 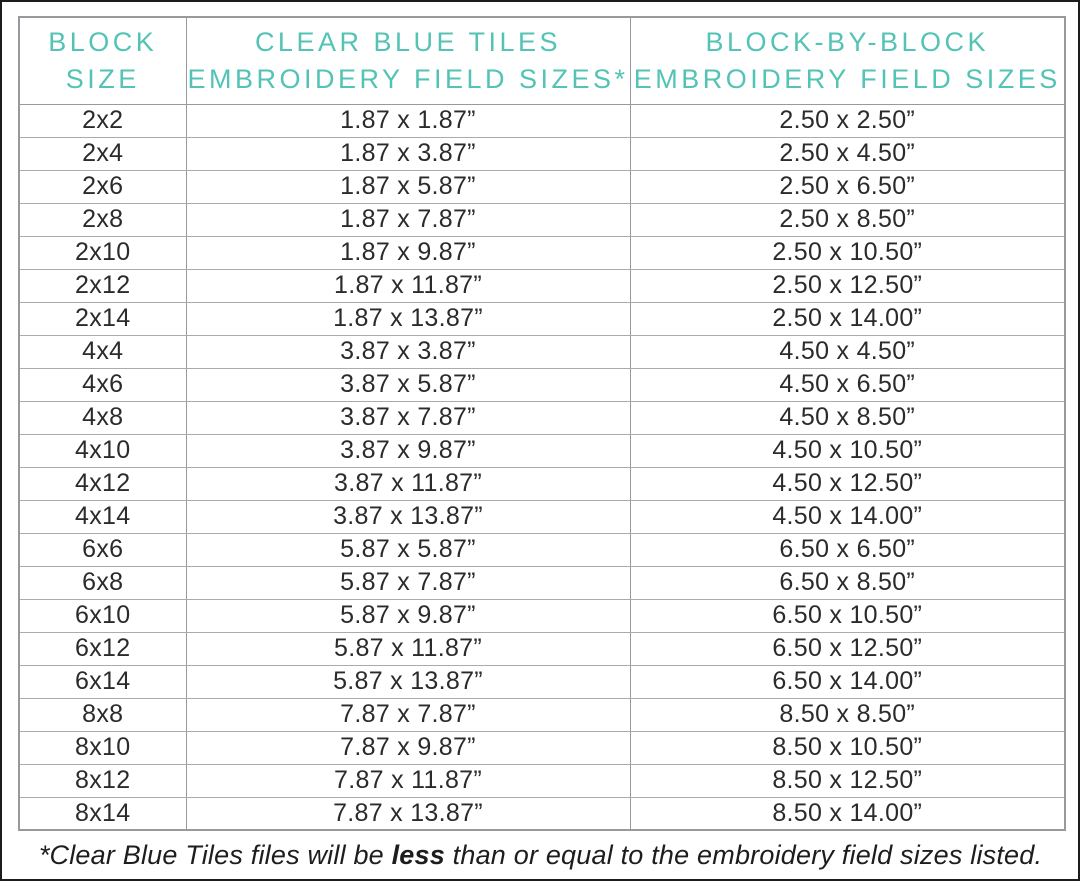 What do you see at coordinates (102, 384) in the screenshot?
I see `block-size-cell: 4x6` at bounding box center [102, 384].